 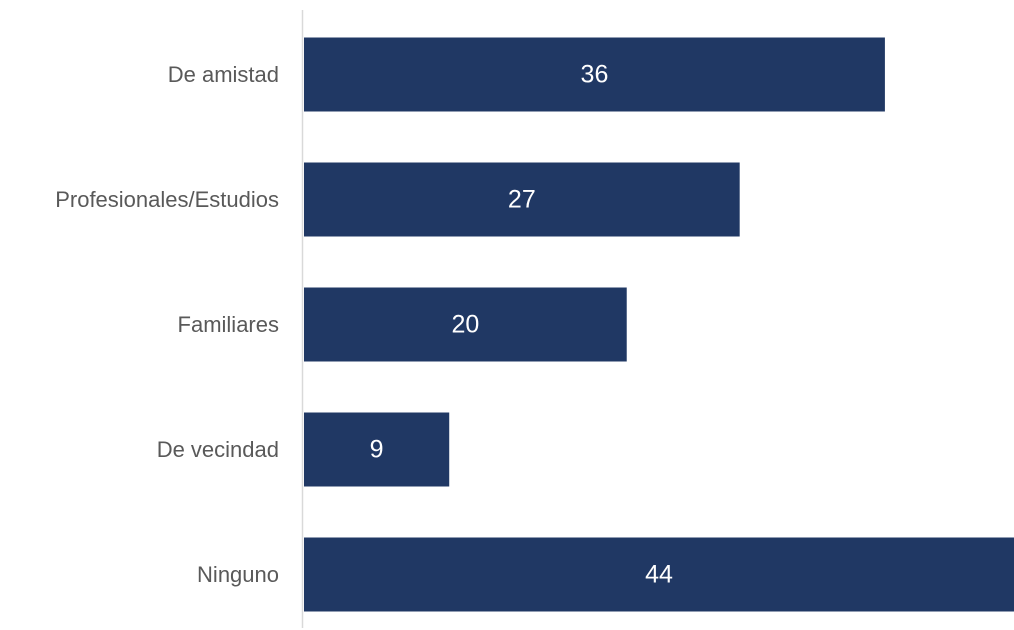 I want to click on data-label: 20, so click(x=465, y=325).